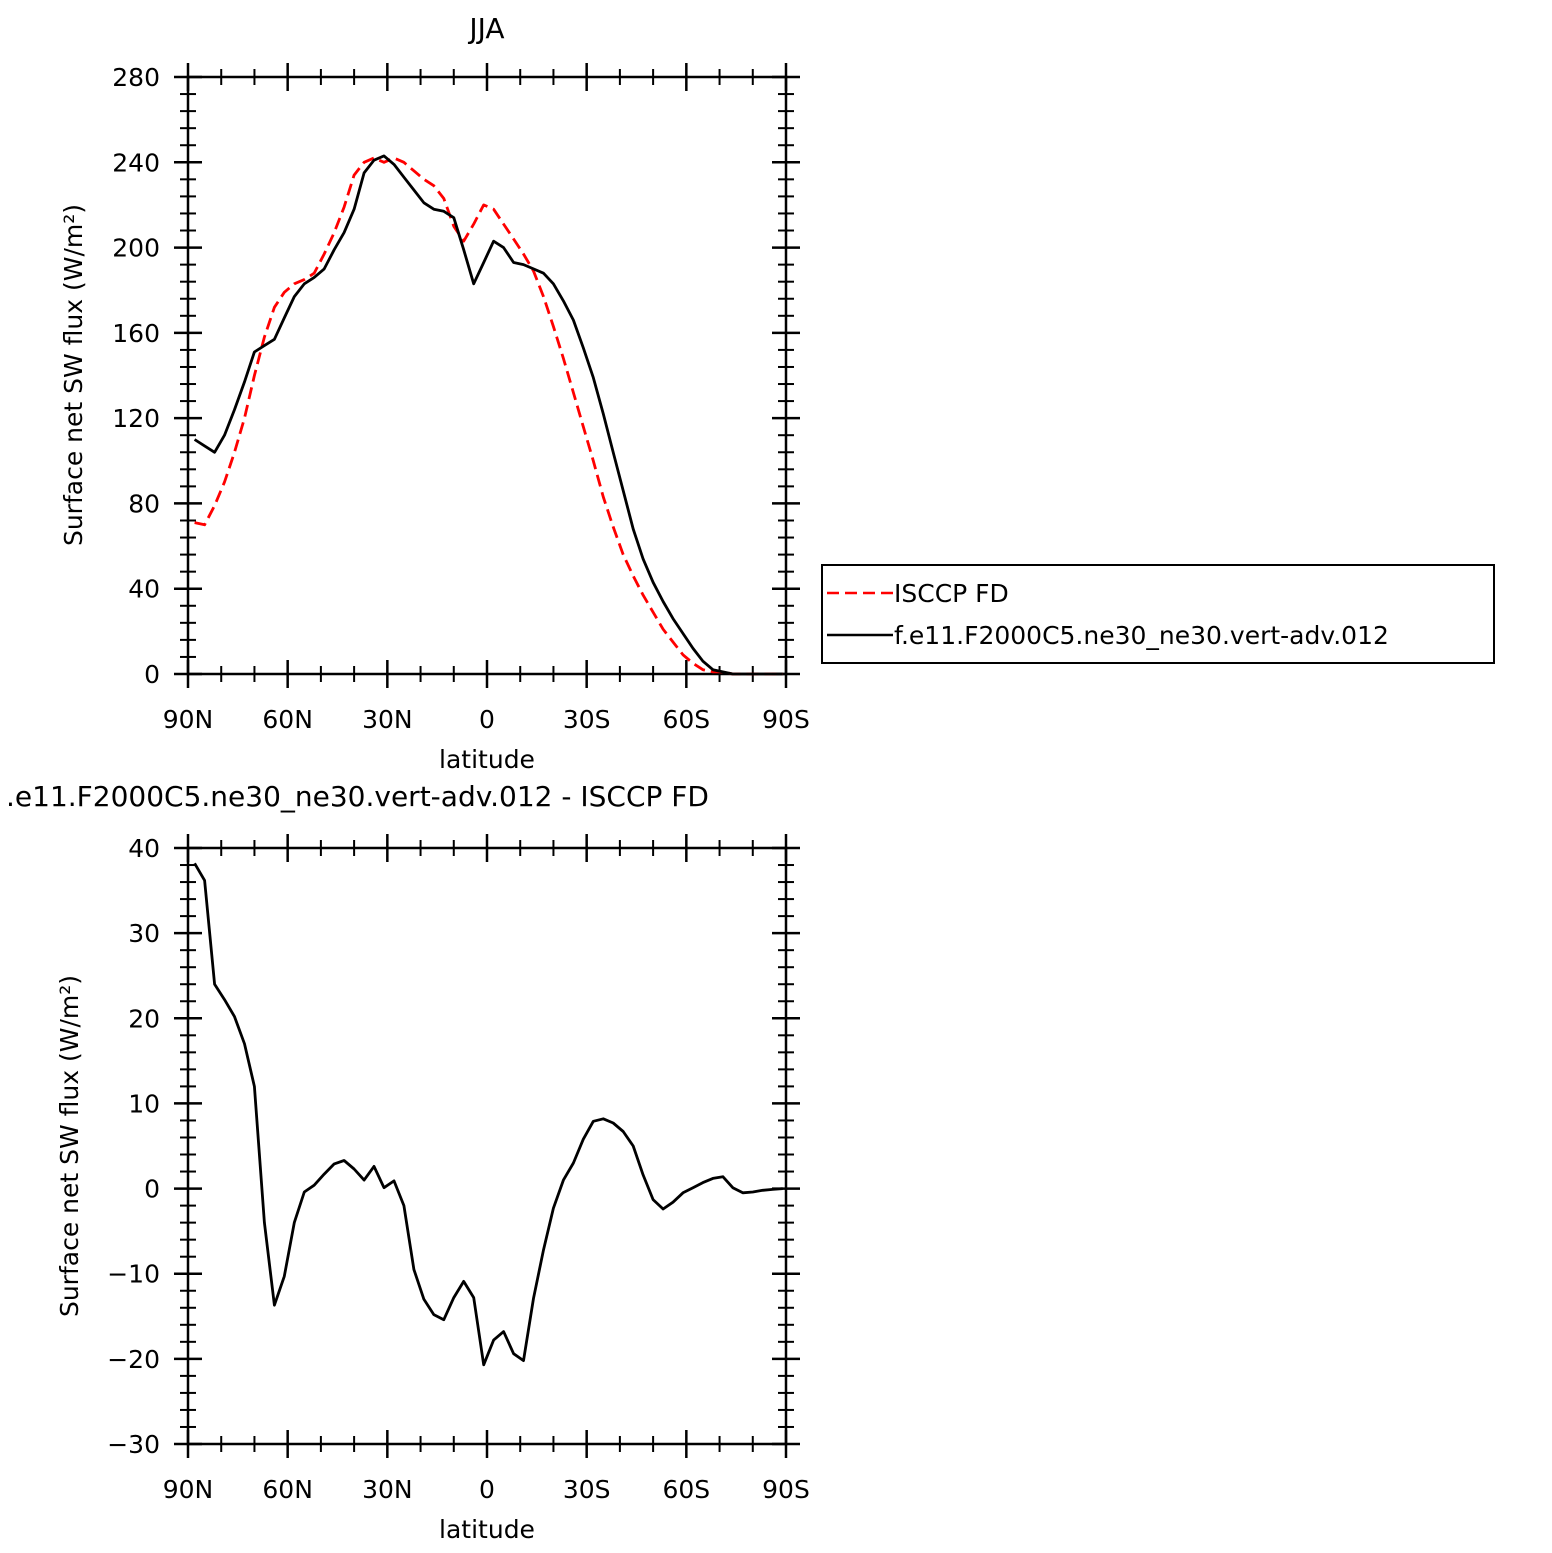 This screenshot has width=1552, height=1553. What do you see at coordinates (144, 503) in the screenshot?
I see `y-tick-label: 80` at bounding box center [144, 503].